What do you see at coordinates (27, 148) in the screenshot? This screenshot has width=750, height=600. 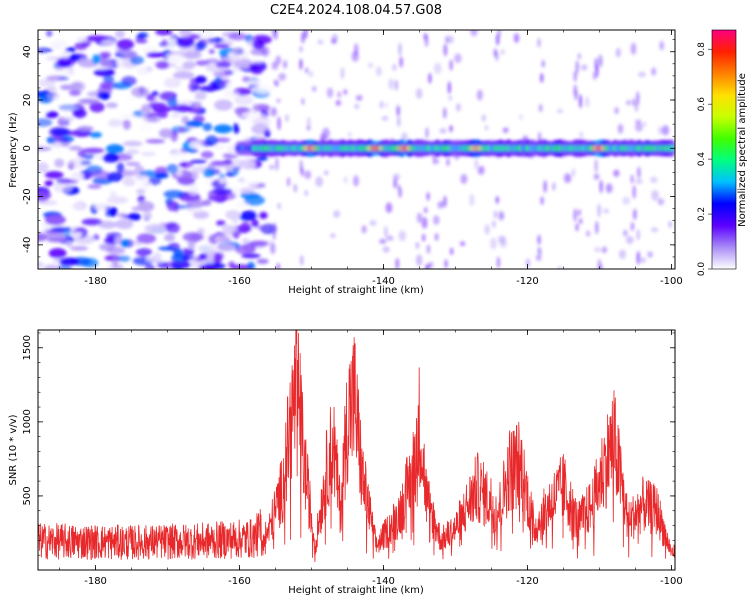 I see `spectrogram-y-tick-label: 0` at bounding box center [27, 148].